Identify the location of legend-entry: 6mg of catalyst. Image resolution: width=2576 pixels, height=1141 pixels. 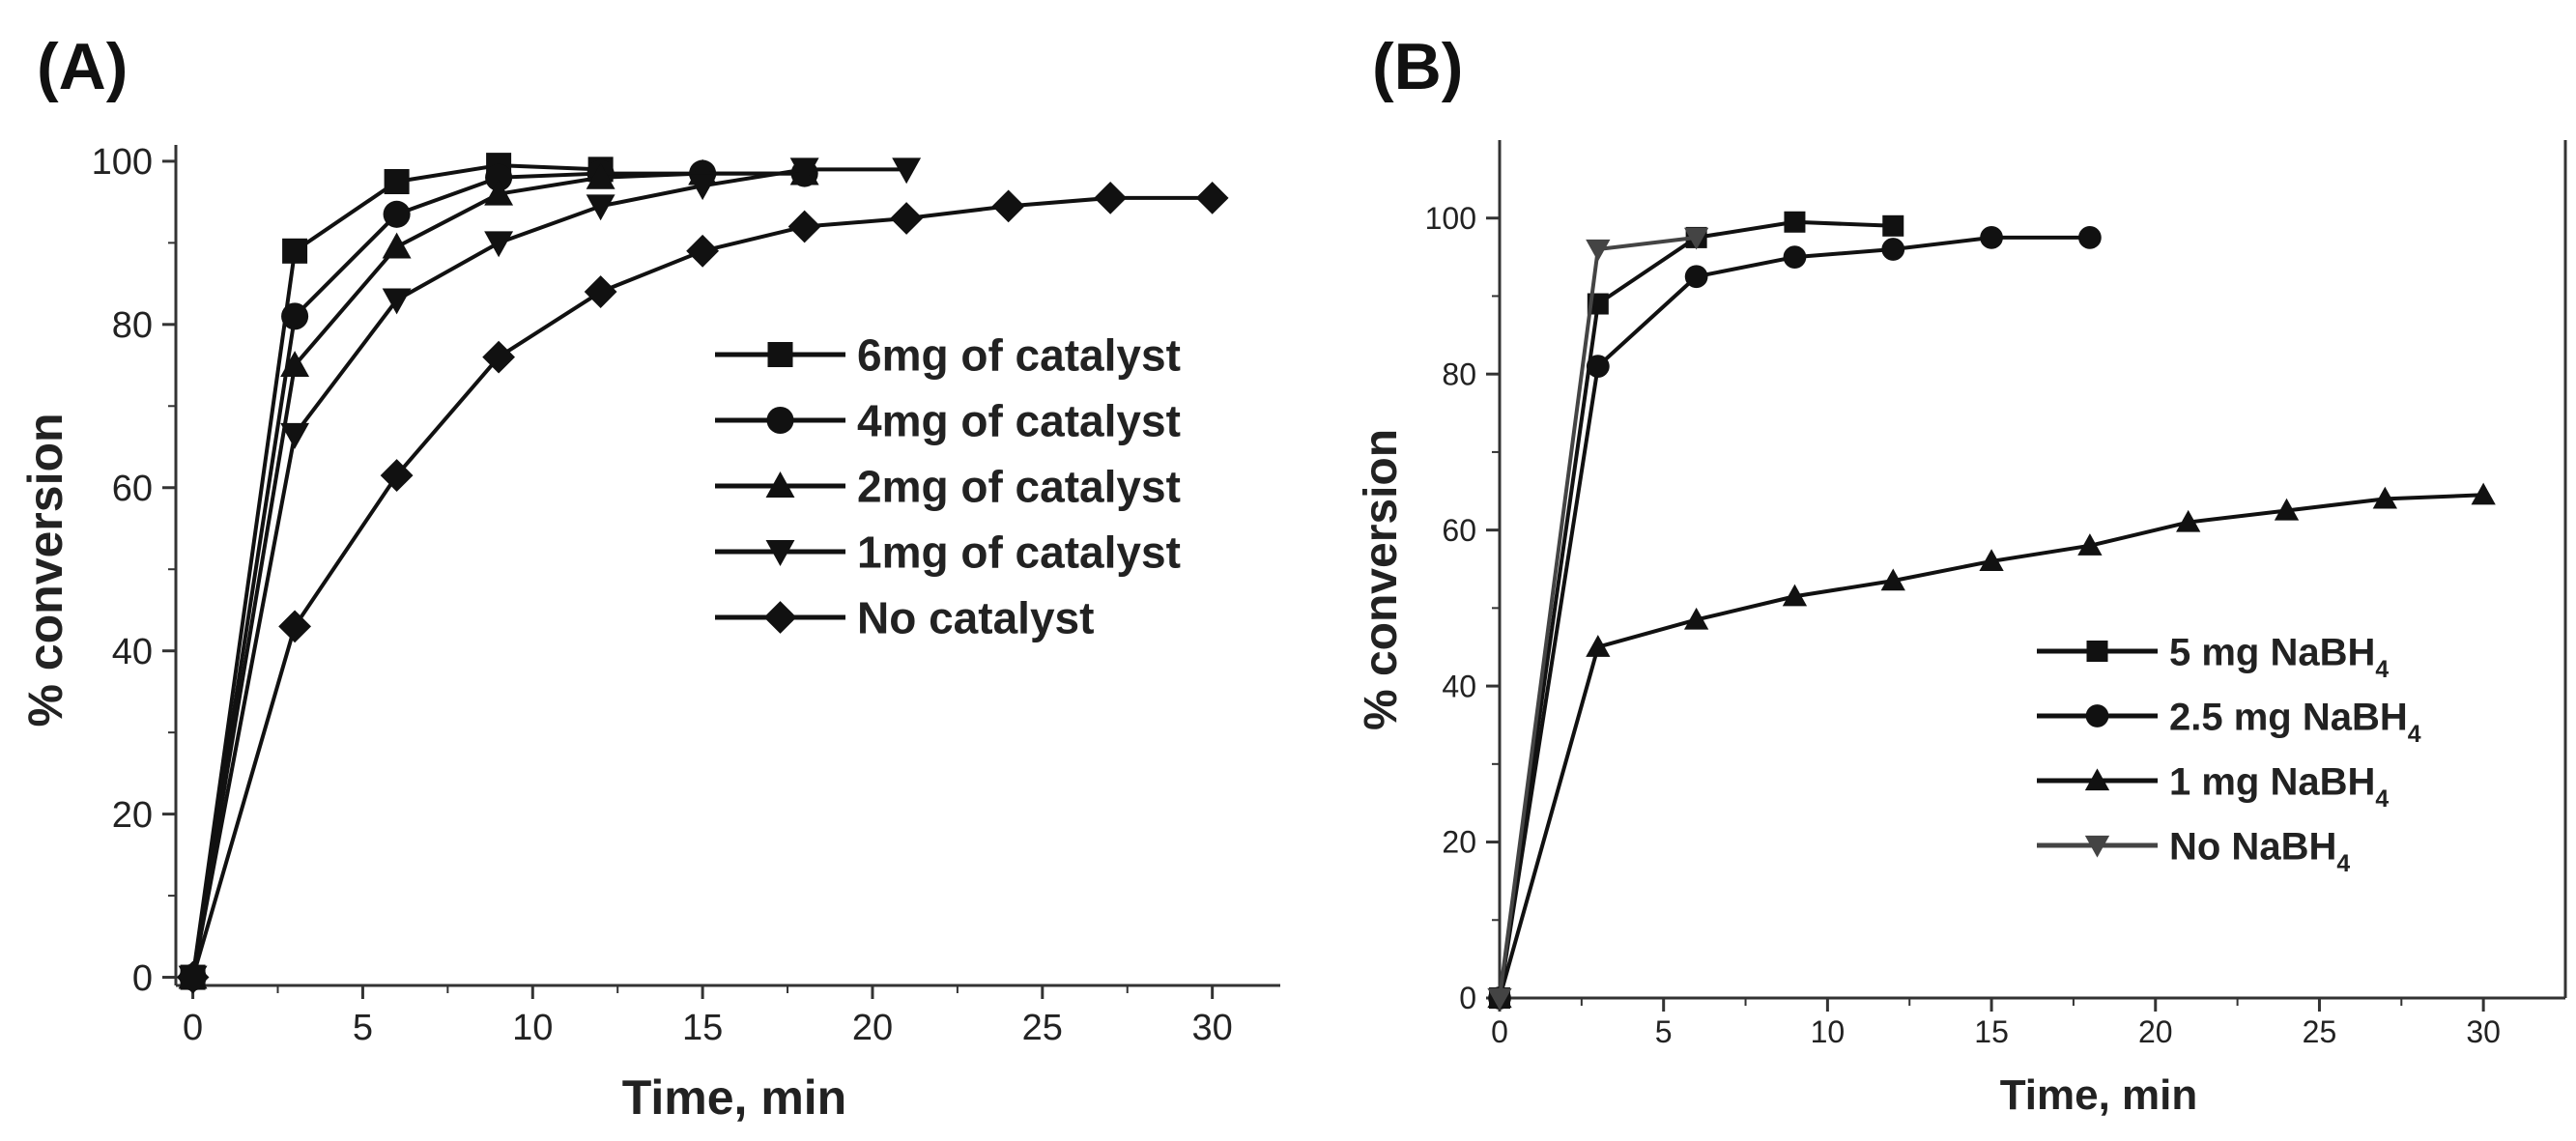
(948, 355).